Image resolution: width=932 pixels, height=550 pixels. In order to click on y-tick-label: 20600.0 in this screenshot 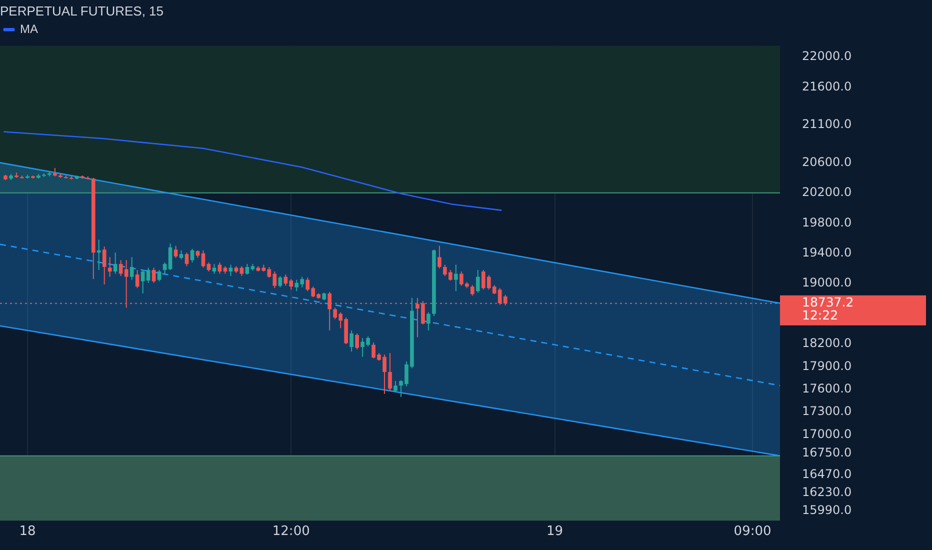, I will do `click(827, 161)`.